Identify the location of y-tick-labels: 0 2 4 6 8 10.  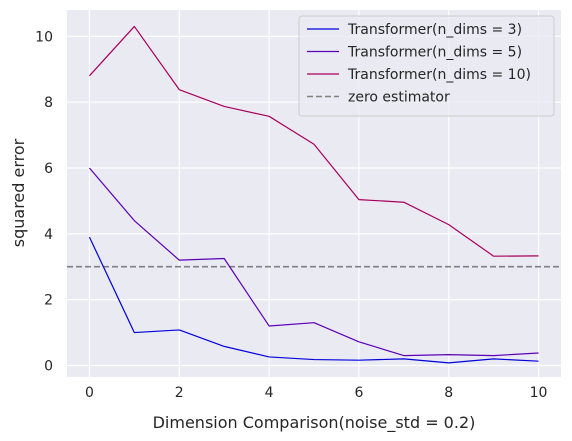
(44, 201).